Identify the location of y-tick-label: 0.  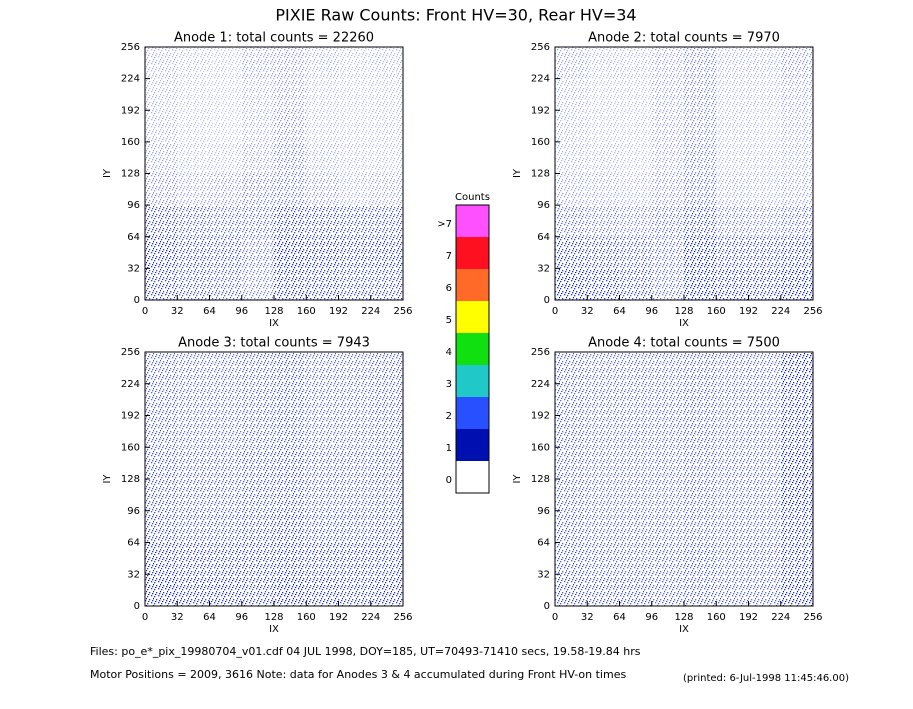
(137, 300).